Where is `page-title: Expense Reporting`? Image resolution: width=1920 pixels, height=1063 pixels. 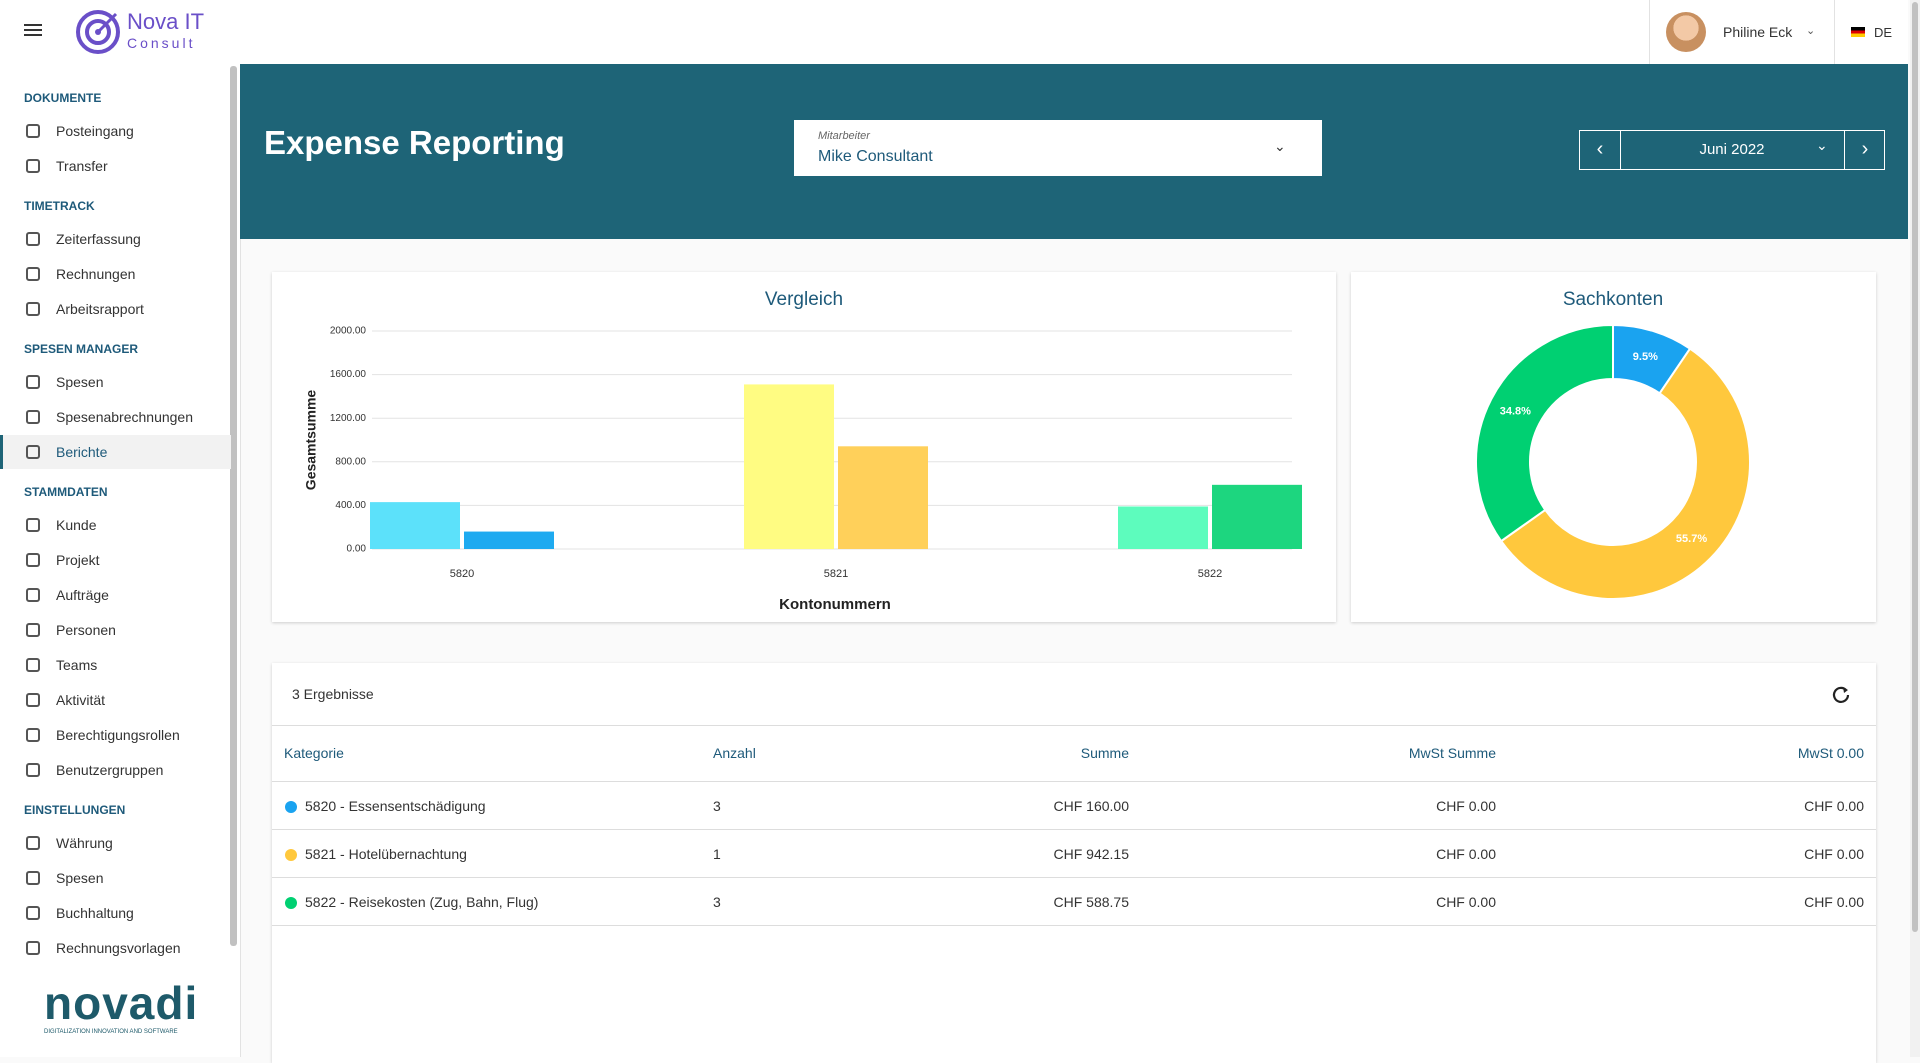
page-title: Expense Reporting is located at coordinates (414, 142).